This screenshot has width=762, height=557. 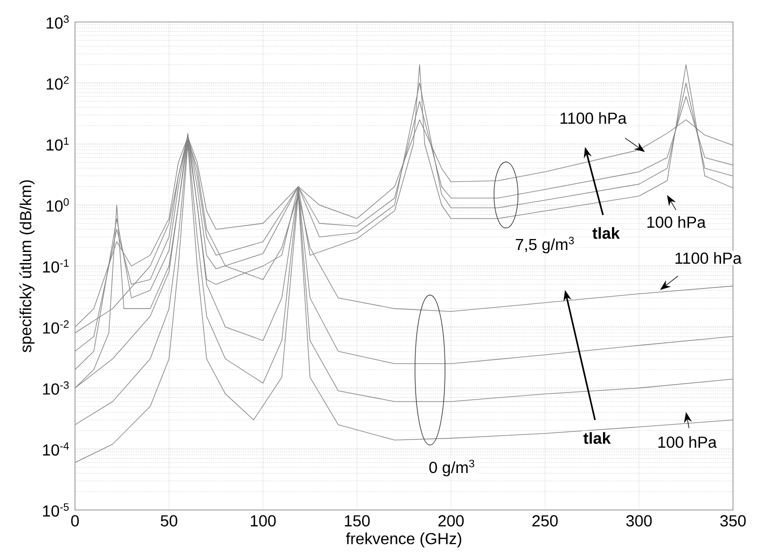 What do you see at coordinates (357, 520) in the screenshot?
I see `x-tick-label: 150` at bounding box center [357, 520].